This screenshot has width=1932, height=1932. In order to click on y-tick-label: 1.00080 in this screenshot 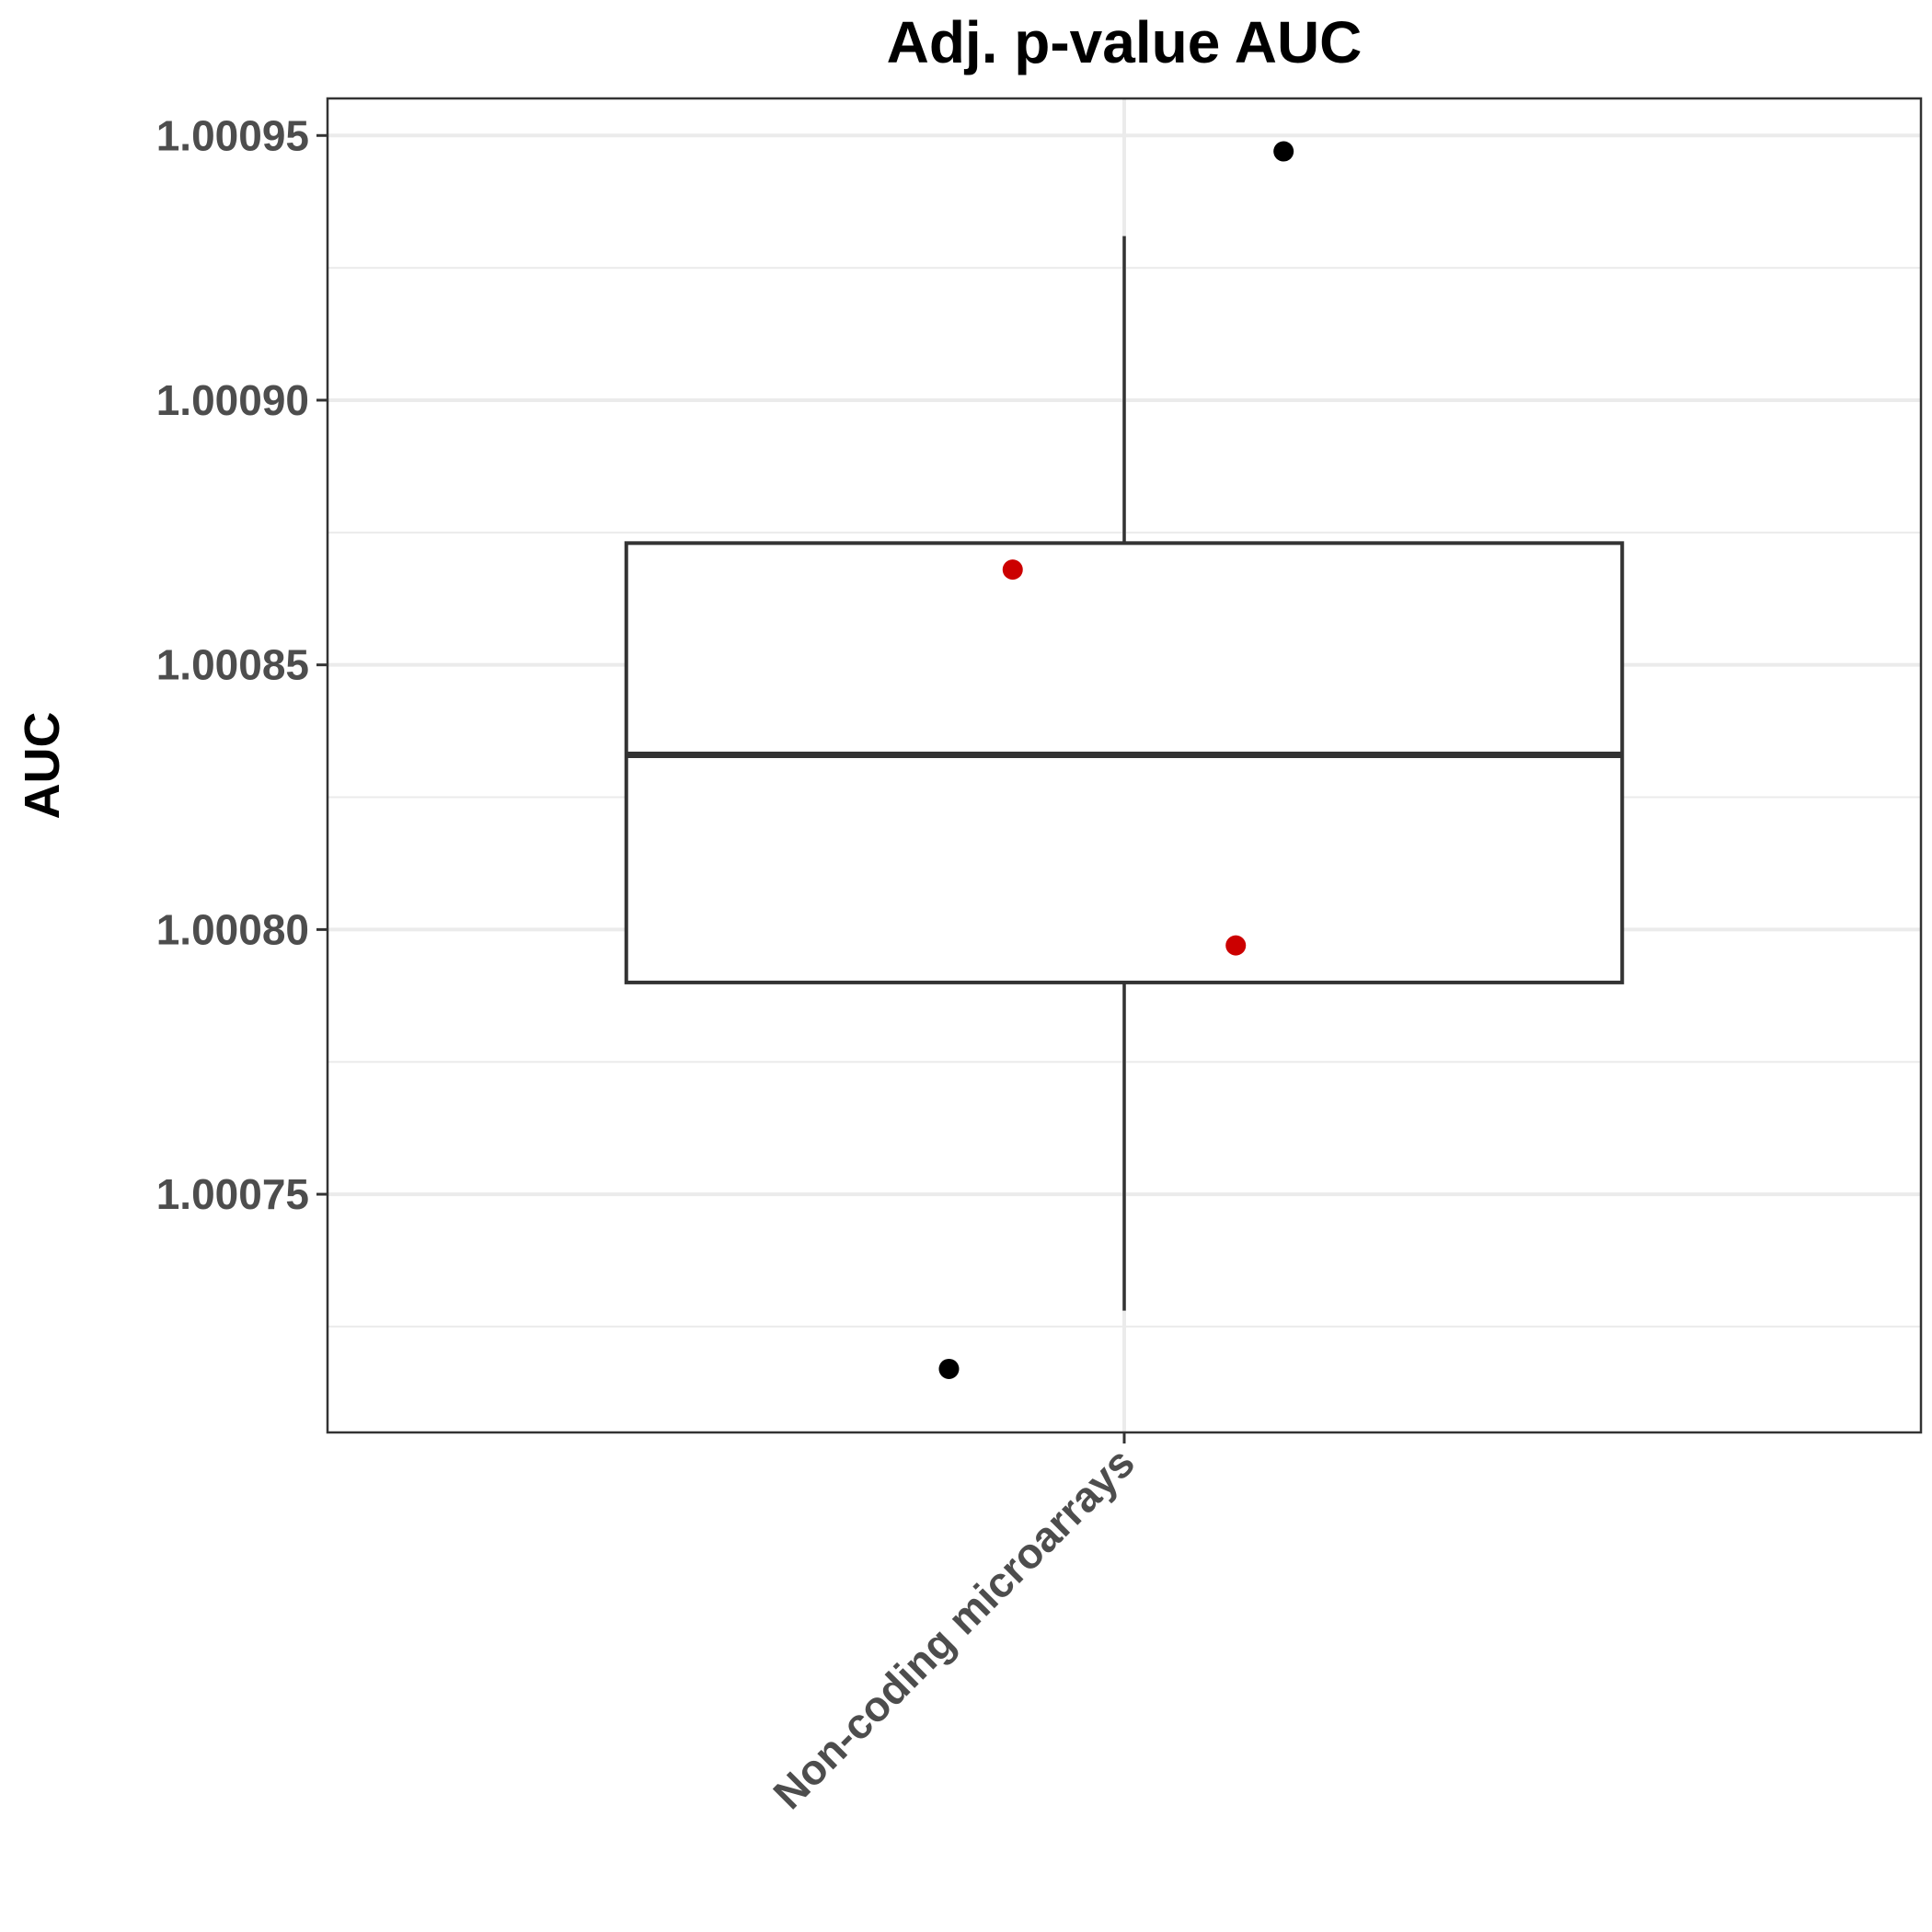, I will do `click(232, 929)`.